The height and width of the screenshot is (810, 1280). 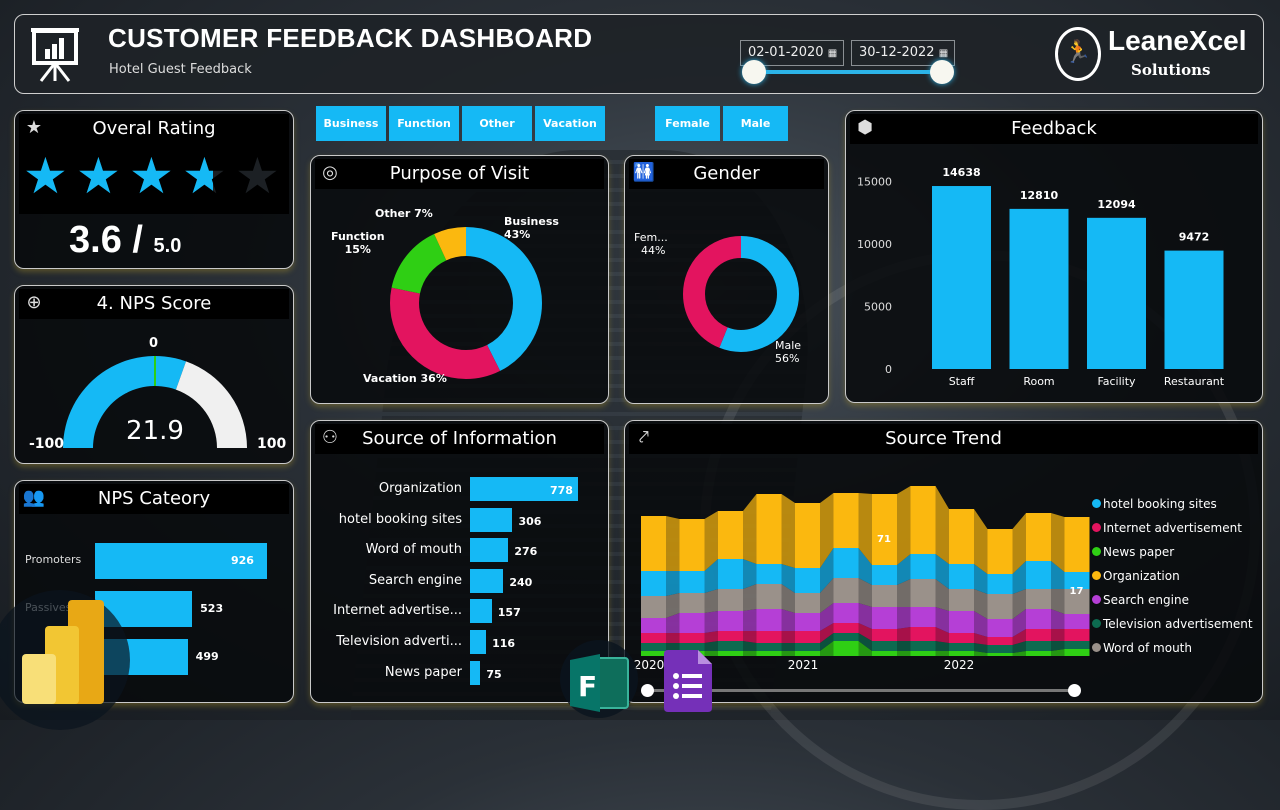 I want to click on nps-category-value: 523, so click(x=212, y=608).